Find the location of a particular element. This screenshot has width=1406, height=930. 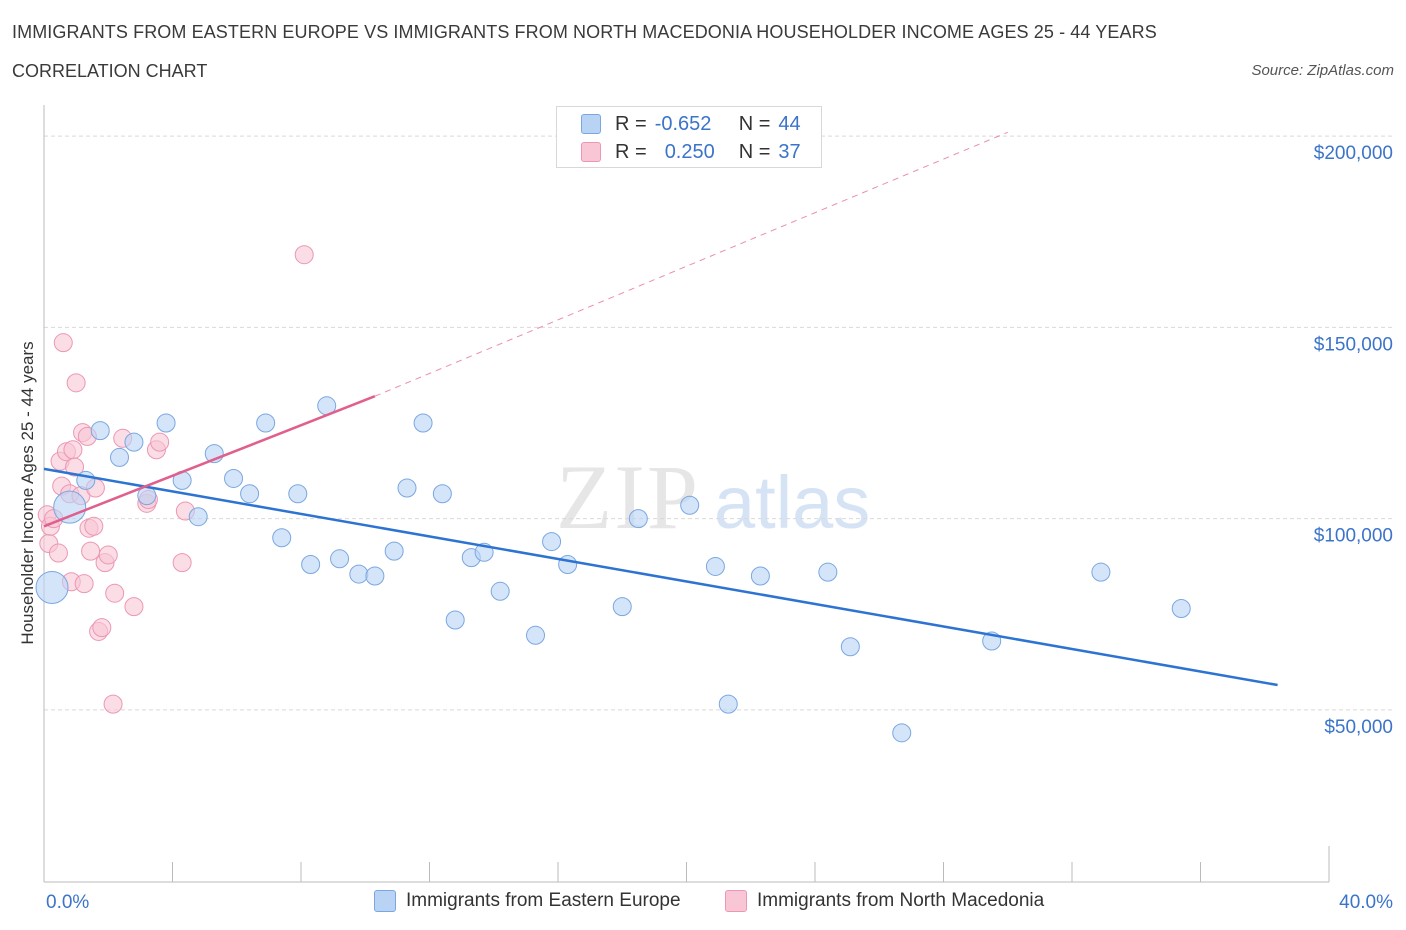

y-tick-label: $100,000 is located at coordinates (1353, 536).